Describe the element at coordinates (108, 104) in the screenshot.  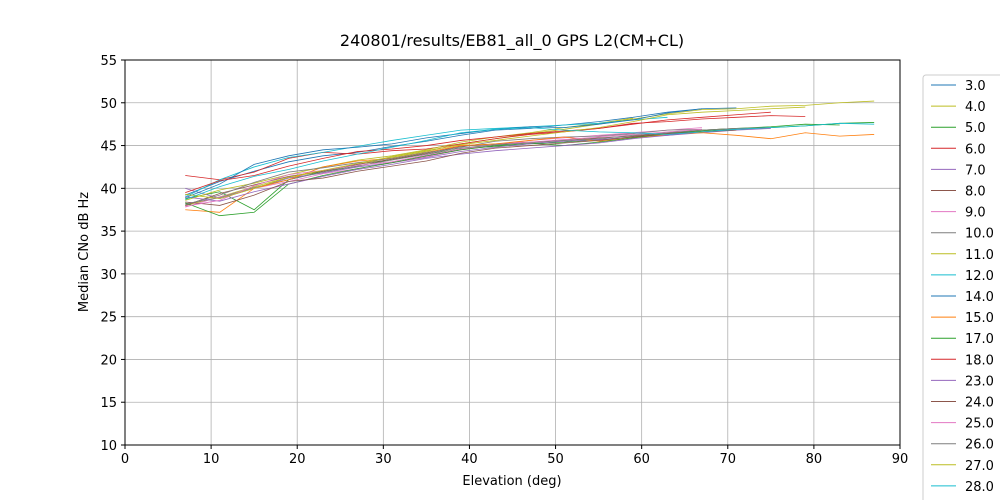
I see `y-tick-label: 50` at that location.